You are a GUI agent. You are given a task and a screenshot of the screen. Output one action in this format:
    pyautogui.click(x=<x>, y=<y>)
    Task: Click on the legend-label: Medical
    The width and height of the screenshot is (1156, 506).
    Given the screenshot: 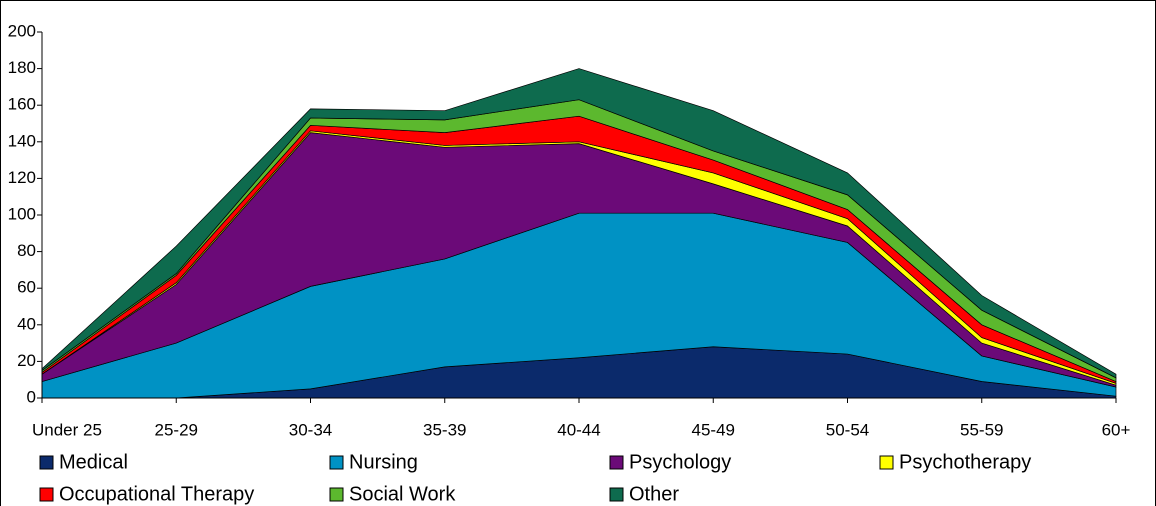 What is the action you would take?
    pyautogui.click(x=93, y=462)
    